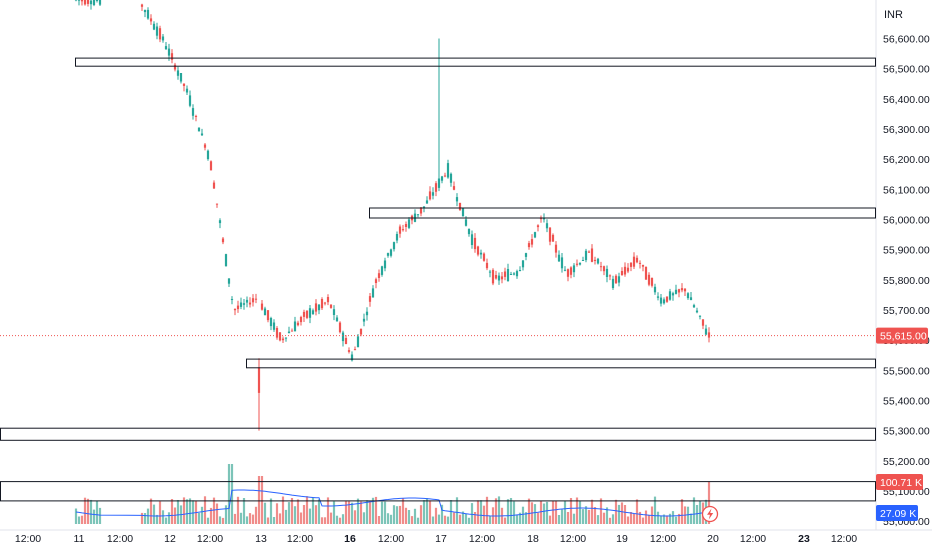  What do you see at coordinates (901, 483) in the screenshot?
I see `volume-last-label: 100.71 K` at bounding box center [901, 483].